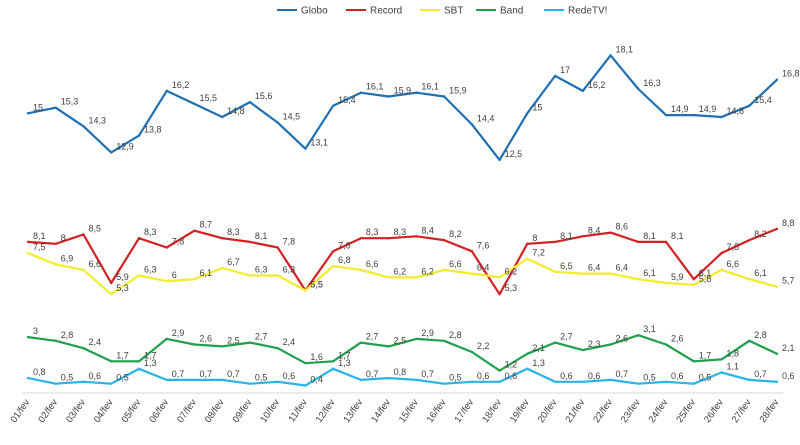  What do you see at coordinates (622, 227) in the screenshot?
I see `data-label: 8,6` at bounding box center [622, 227].